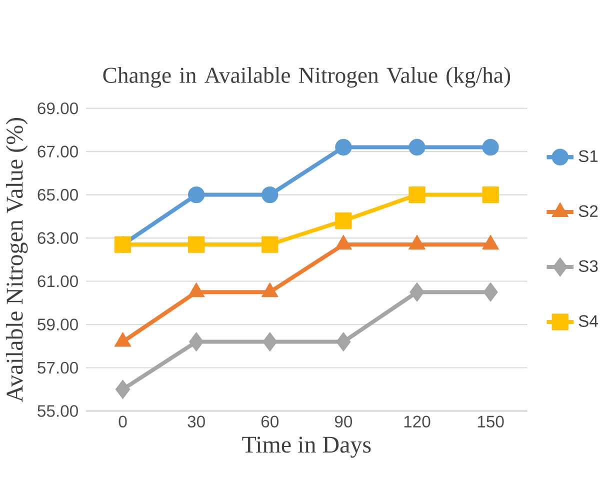  What do you see at coordinates (58, 152) in the screenshot?
I see `y-tick-label: 67.00` at bounding box center [58, 152].